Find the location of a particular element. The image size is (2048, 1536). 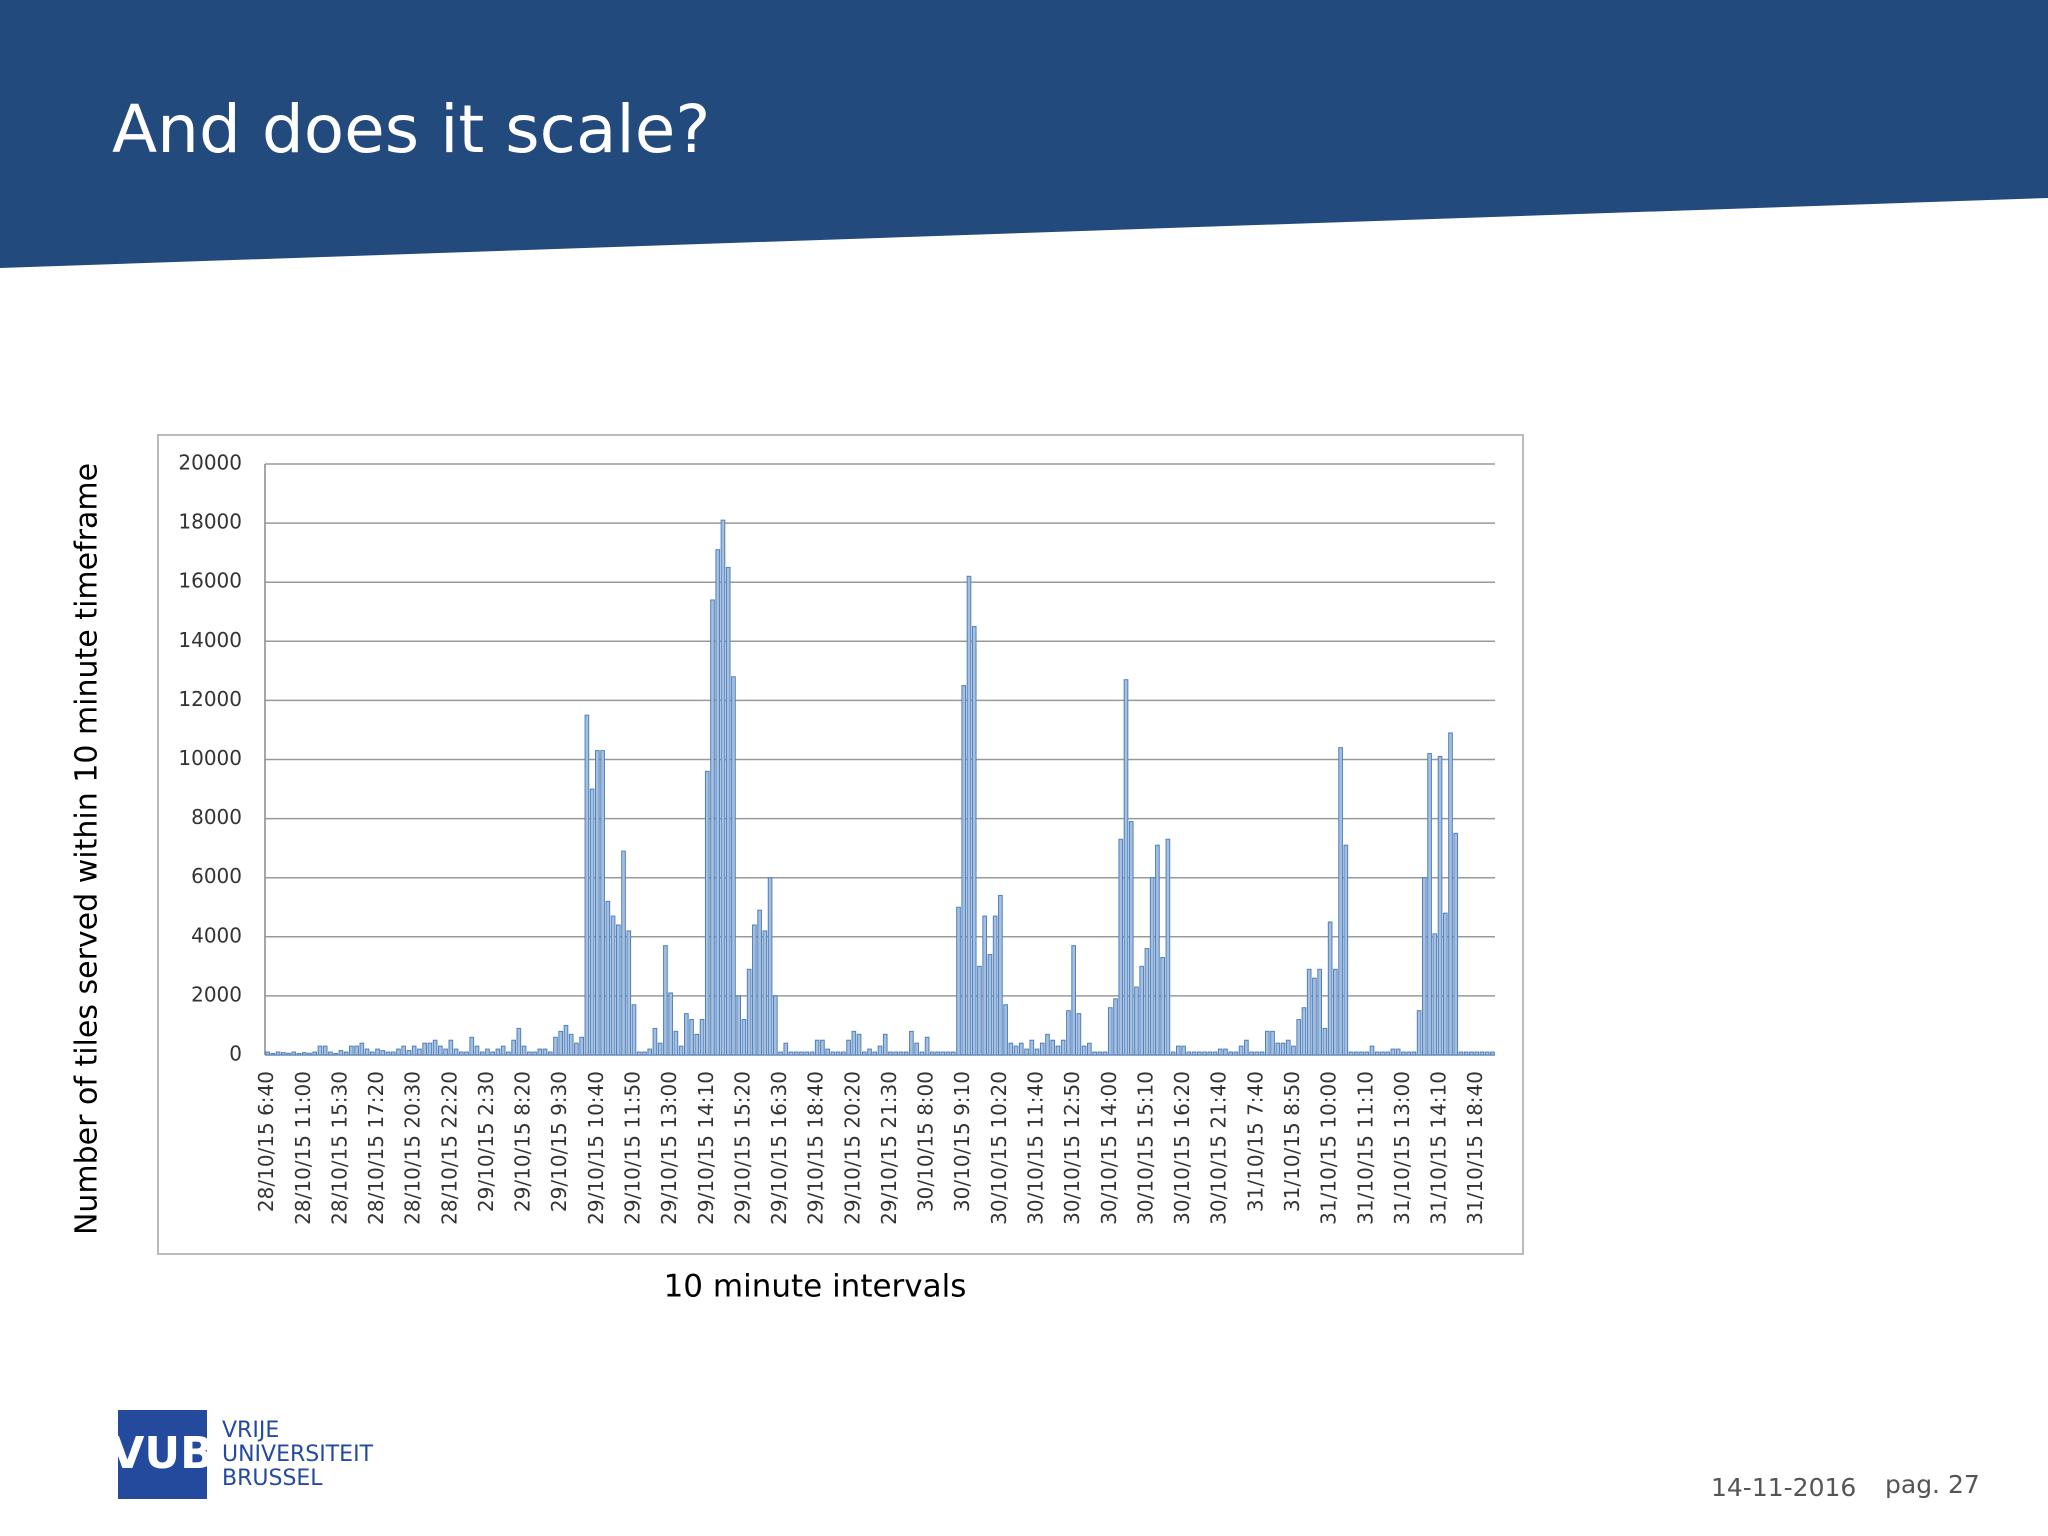

y-tick-label: 20000 is located at coordinates (210, 463).